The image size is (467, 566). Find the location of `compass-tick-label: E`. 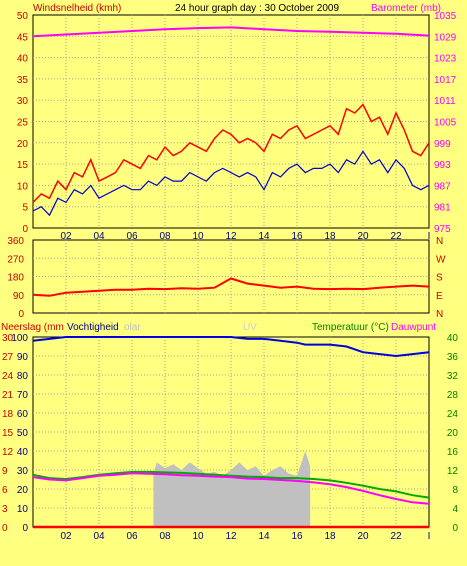

compass-tick-label: E is located at coordinates (439, 296).